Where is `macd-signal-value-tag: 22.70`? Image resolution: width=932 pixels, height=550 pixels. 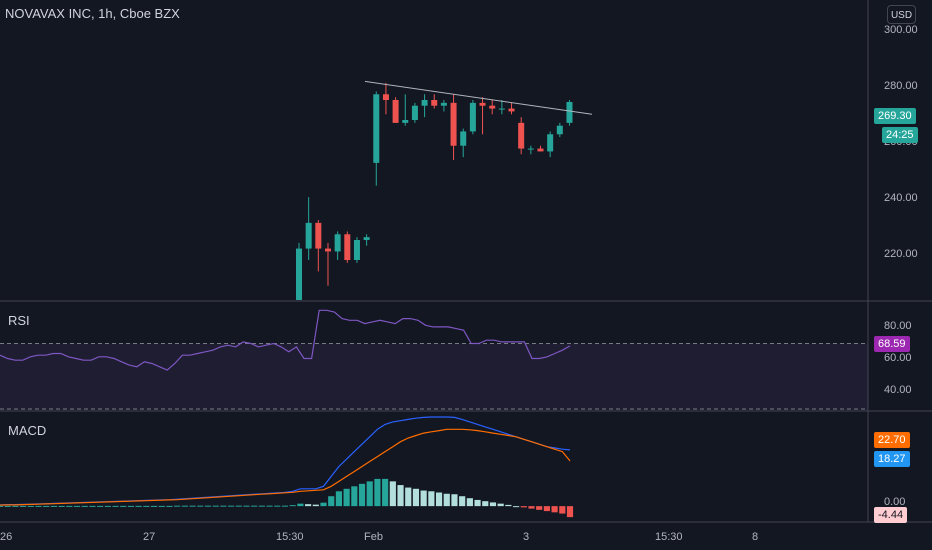 macd-signal-value-tag: 22.70 is located at coordinates (892, 440).